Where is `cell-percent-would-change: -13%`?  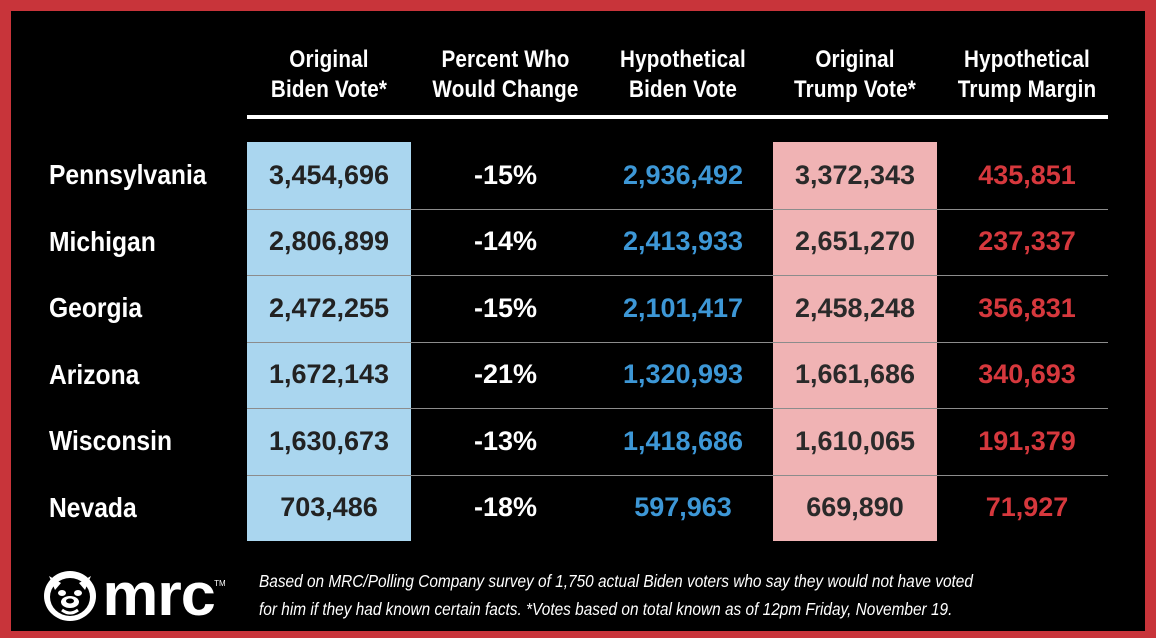
cell-percent-would-change: -13% is located at coordinates (505, 440).